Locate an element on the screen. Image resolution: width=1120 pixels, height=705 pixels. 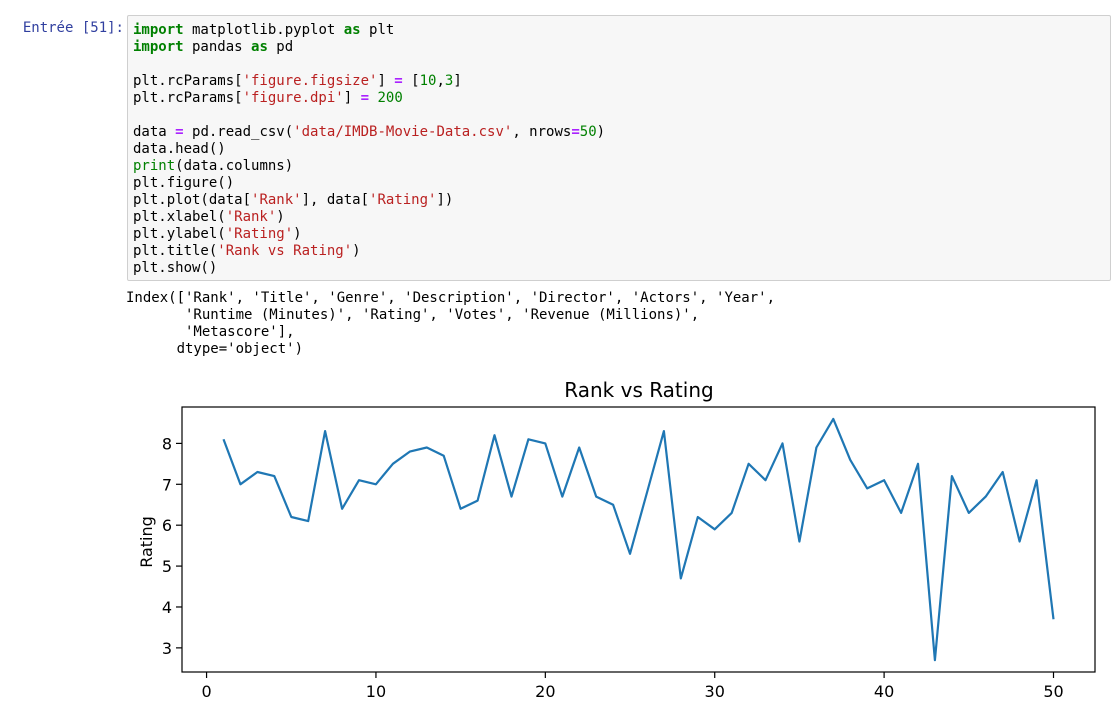
output-line: 'Metascore'], is located at coordinates (210, 332).